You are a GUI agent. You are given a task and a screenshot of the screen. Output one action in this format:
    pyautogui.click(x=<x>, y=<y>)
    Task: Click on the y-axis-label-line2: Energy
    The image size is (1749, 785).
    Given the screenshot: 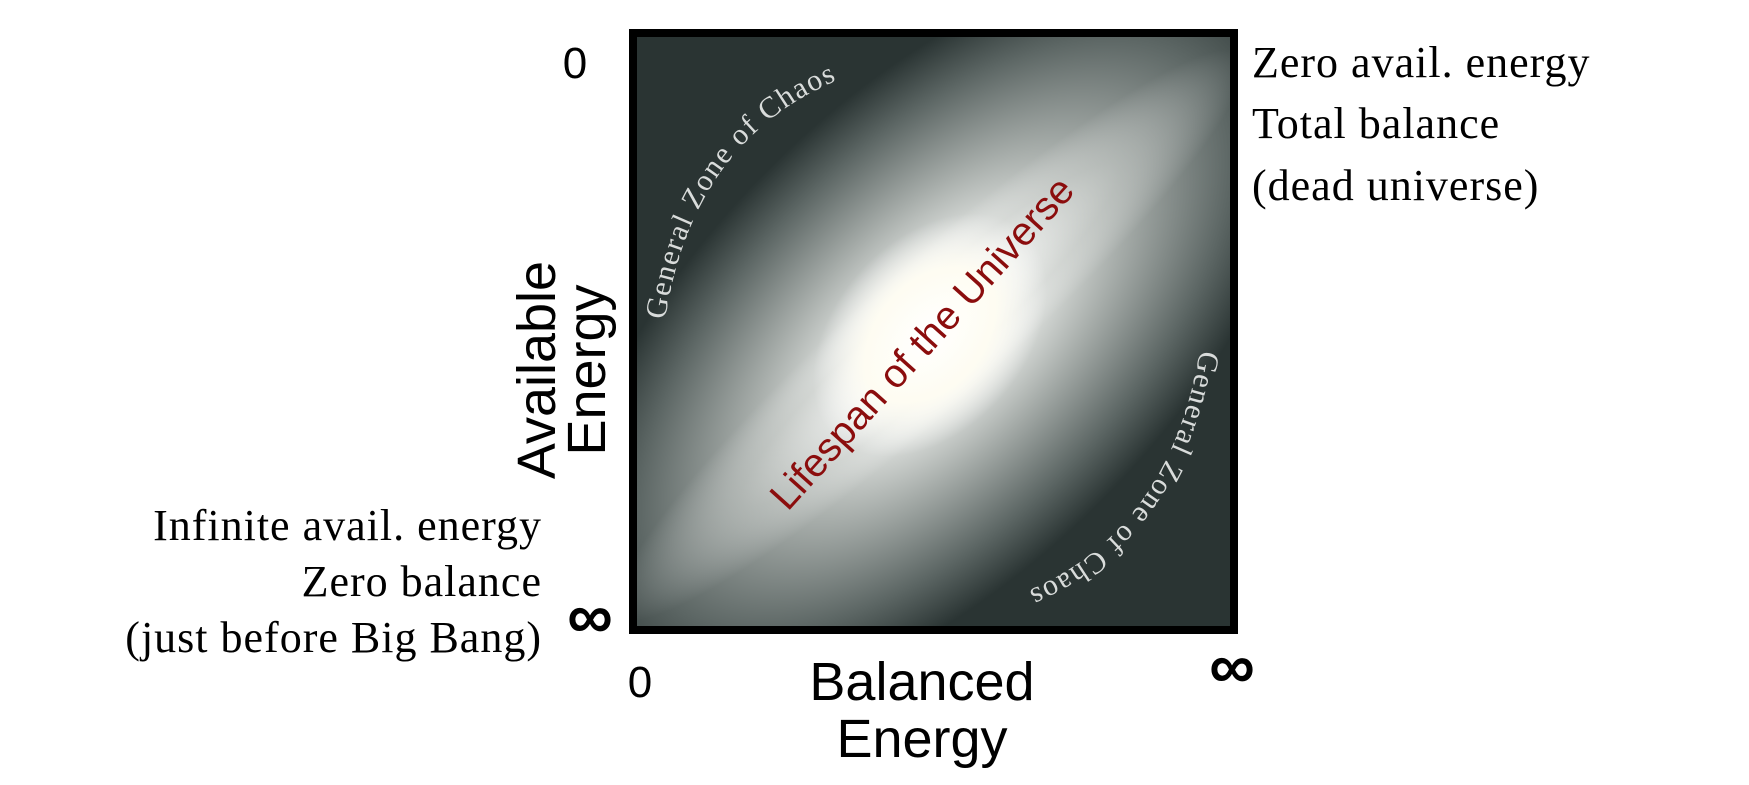 What is the action you would take?
    pyautogui.click(x=587, y=369)
    